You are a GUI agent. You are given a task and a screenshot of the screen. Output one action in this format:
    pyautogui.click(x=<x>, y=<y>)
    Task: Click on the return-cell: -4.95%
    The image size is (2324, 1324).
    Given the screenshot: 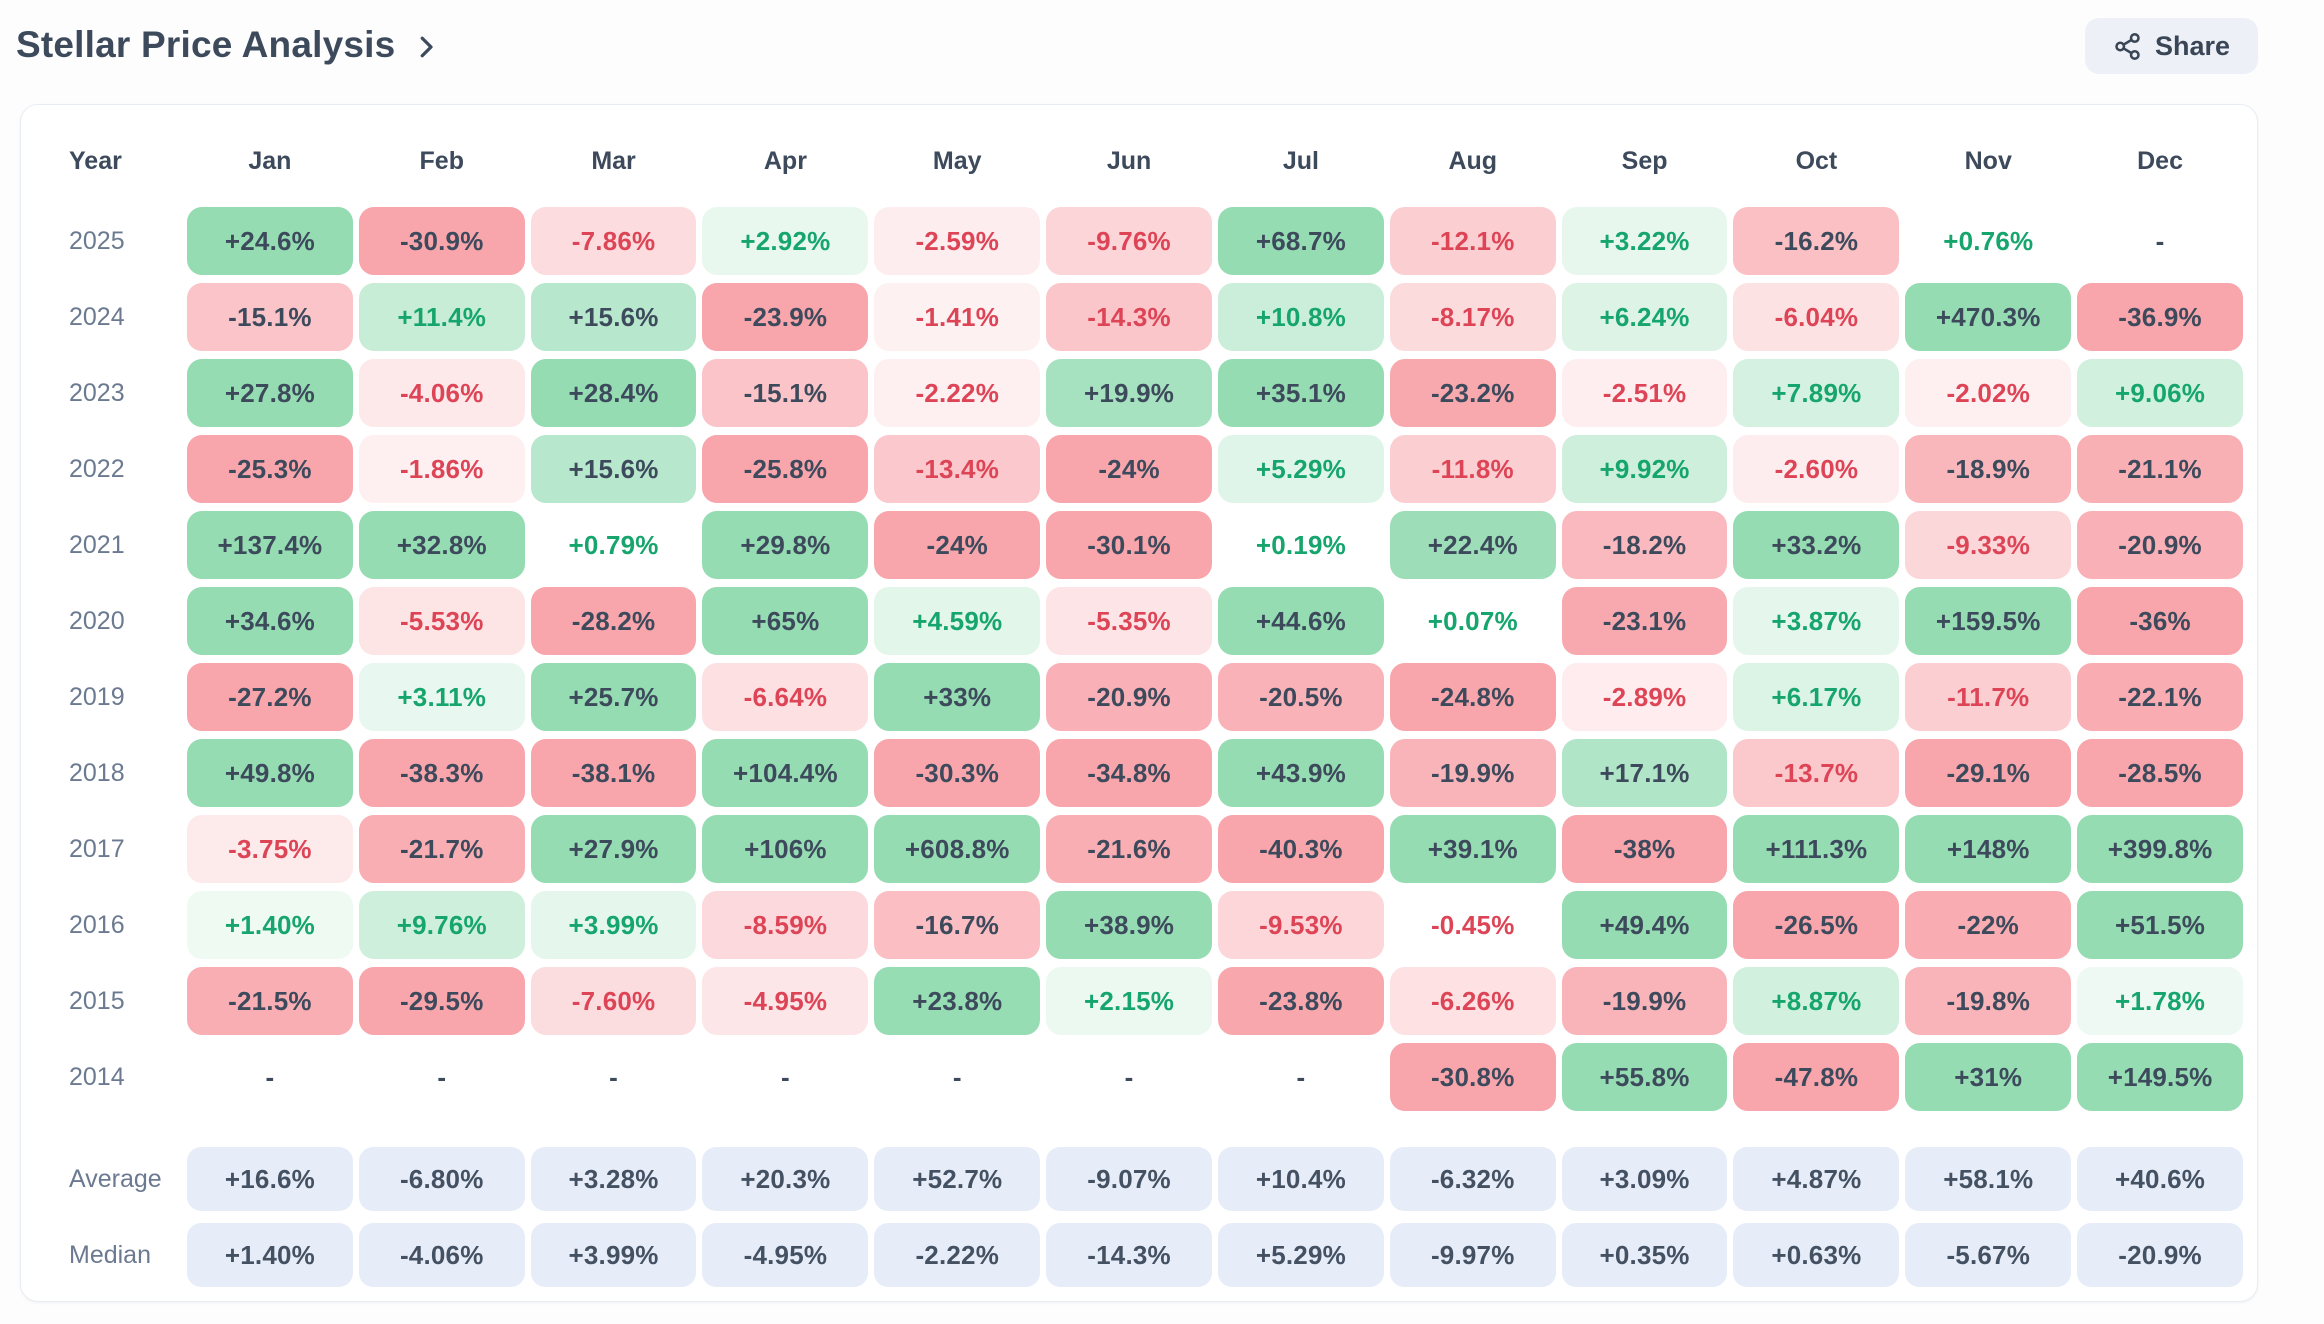 What is the action you would take?
    pyautogui.click(x=785, y=1001)
    